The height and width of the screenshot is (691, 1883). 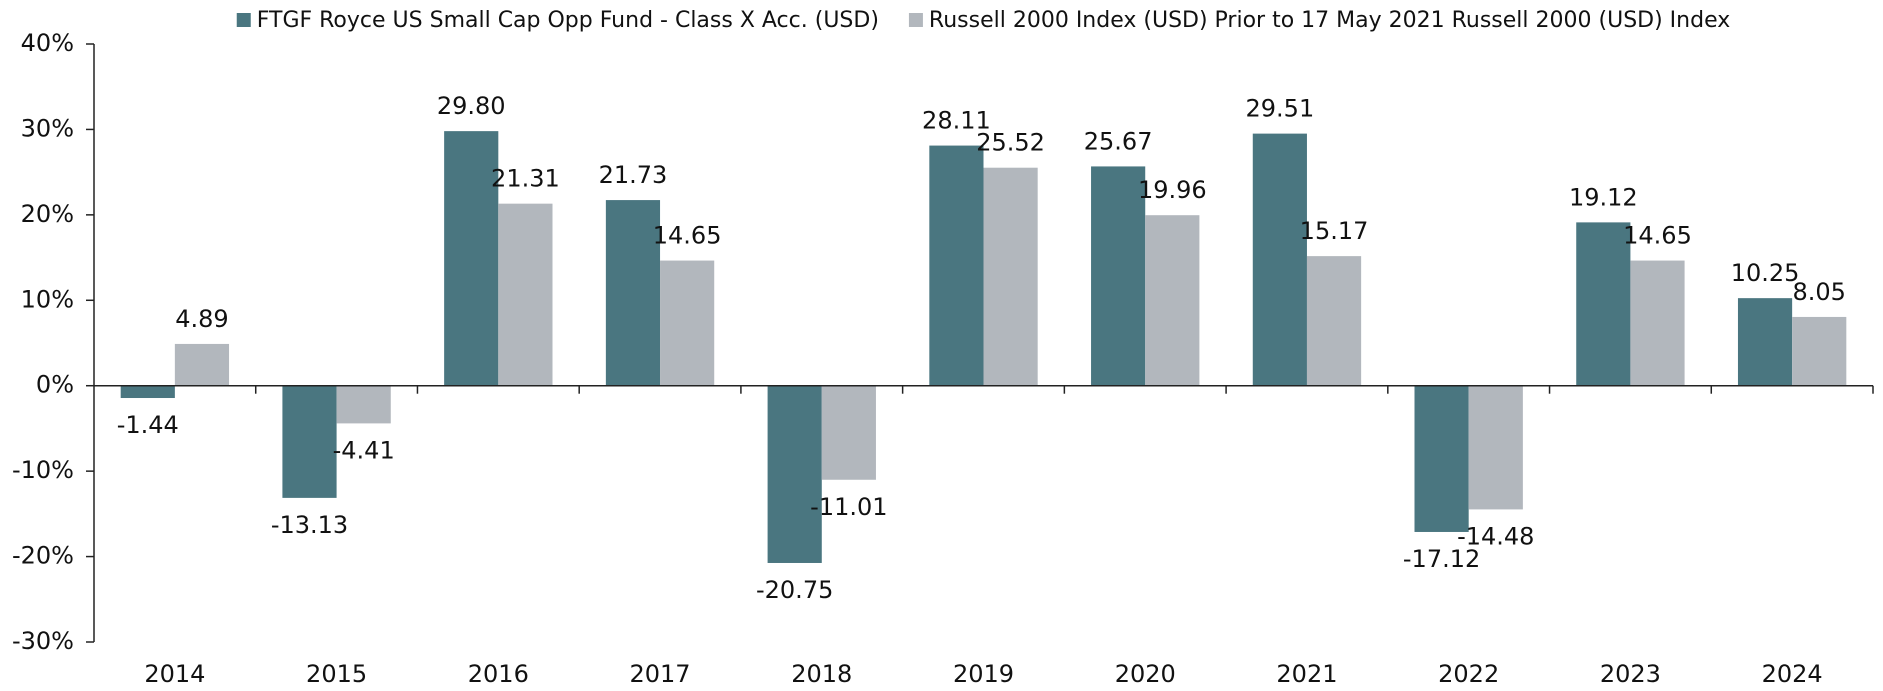 What do you see at coordinates (821, 674) in the screenshot?
I see `x-tick-label: 2018` at bounding box center [821, 674].